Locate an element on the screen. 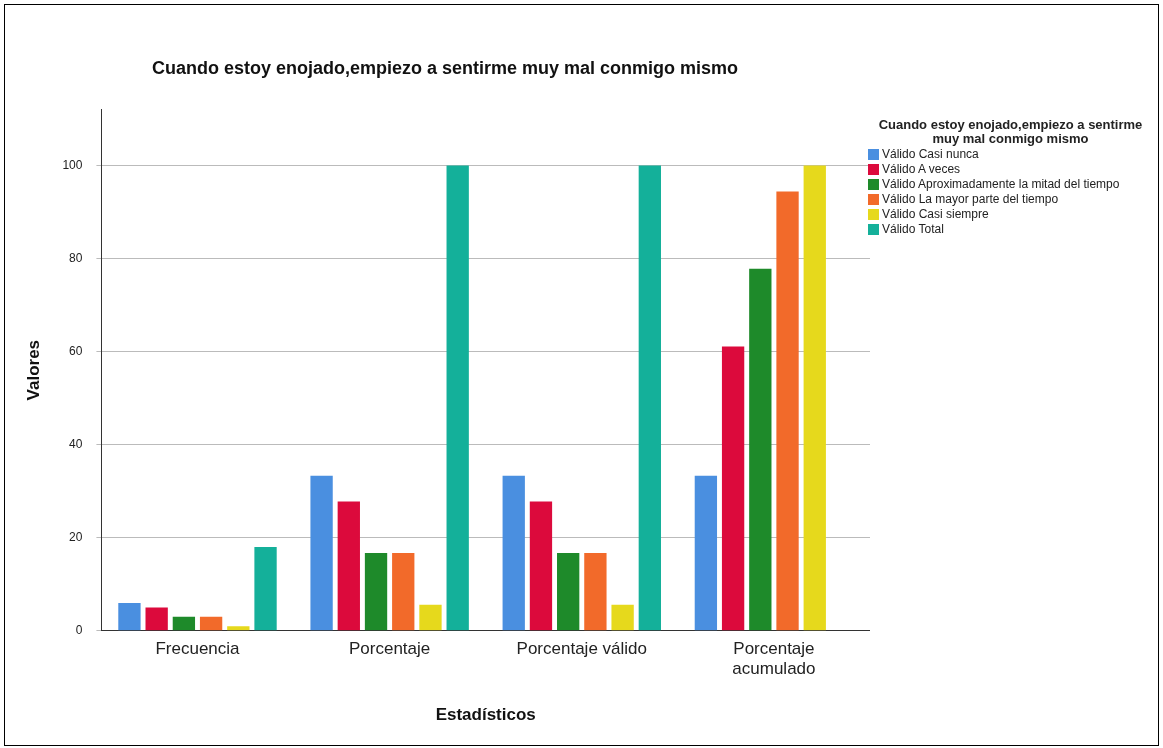  legend-title: Cuando estoy enojado,empiezo a sentirme muy mal conmigo mismo is located at coordinates (1010, 131).